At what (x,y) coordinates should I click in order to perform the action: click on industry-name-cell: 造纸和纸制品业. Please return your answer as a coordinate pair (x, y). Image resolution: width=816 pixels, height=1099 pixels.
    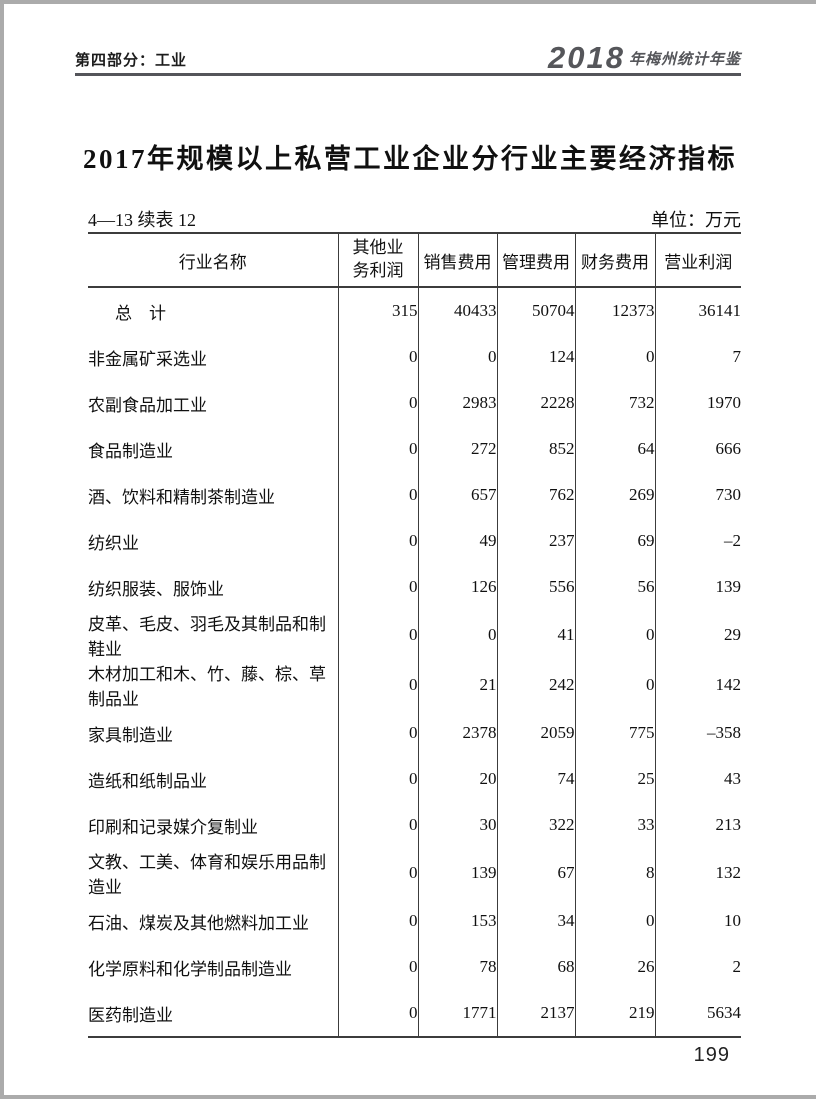
    Looking at the image, I should click on (213, 779).